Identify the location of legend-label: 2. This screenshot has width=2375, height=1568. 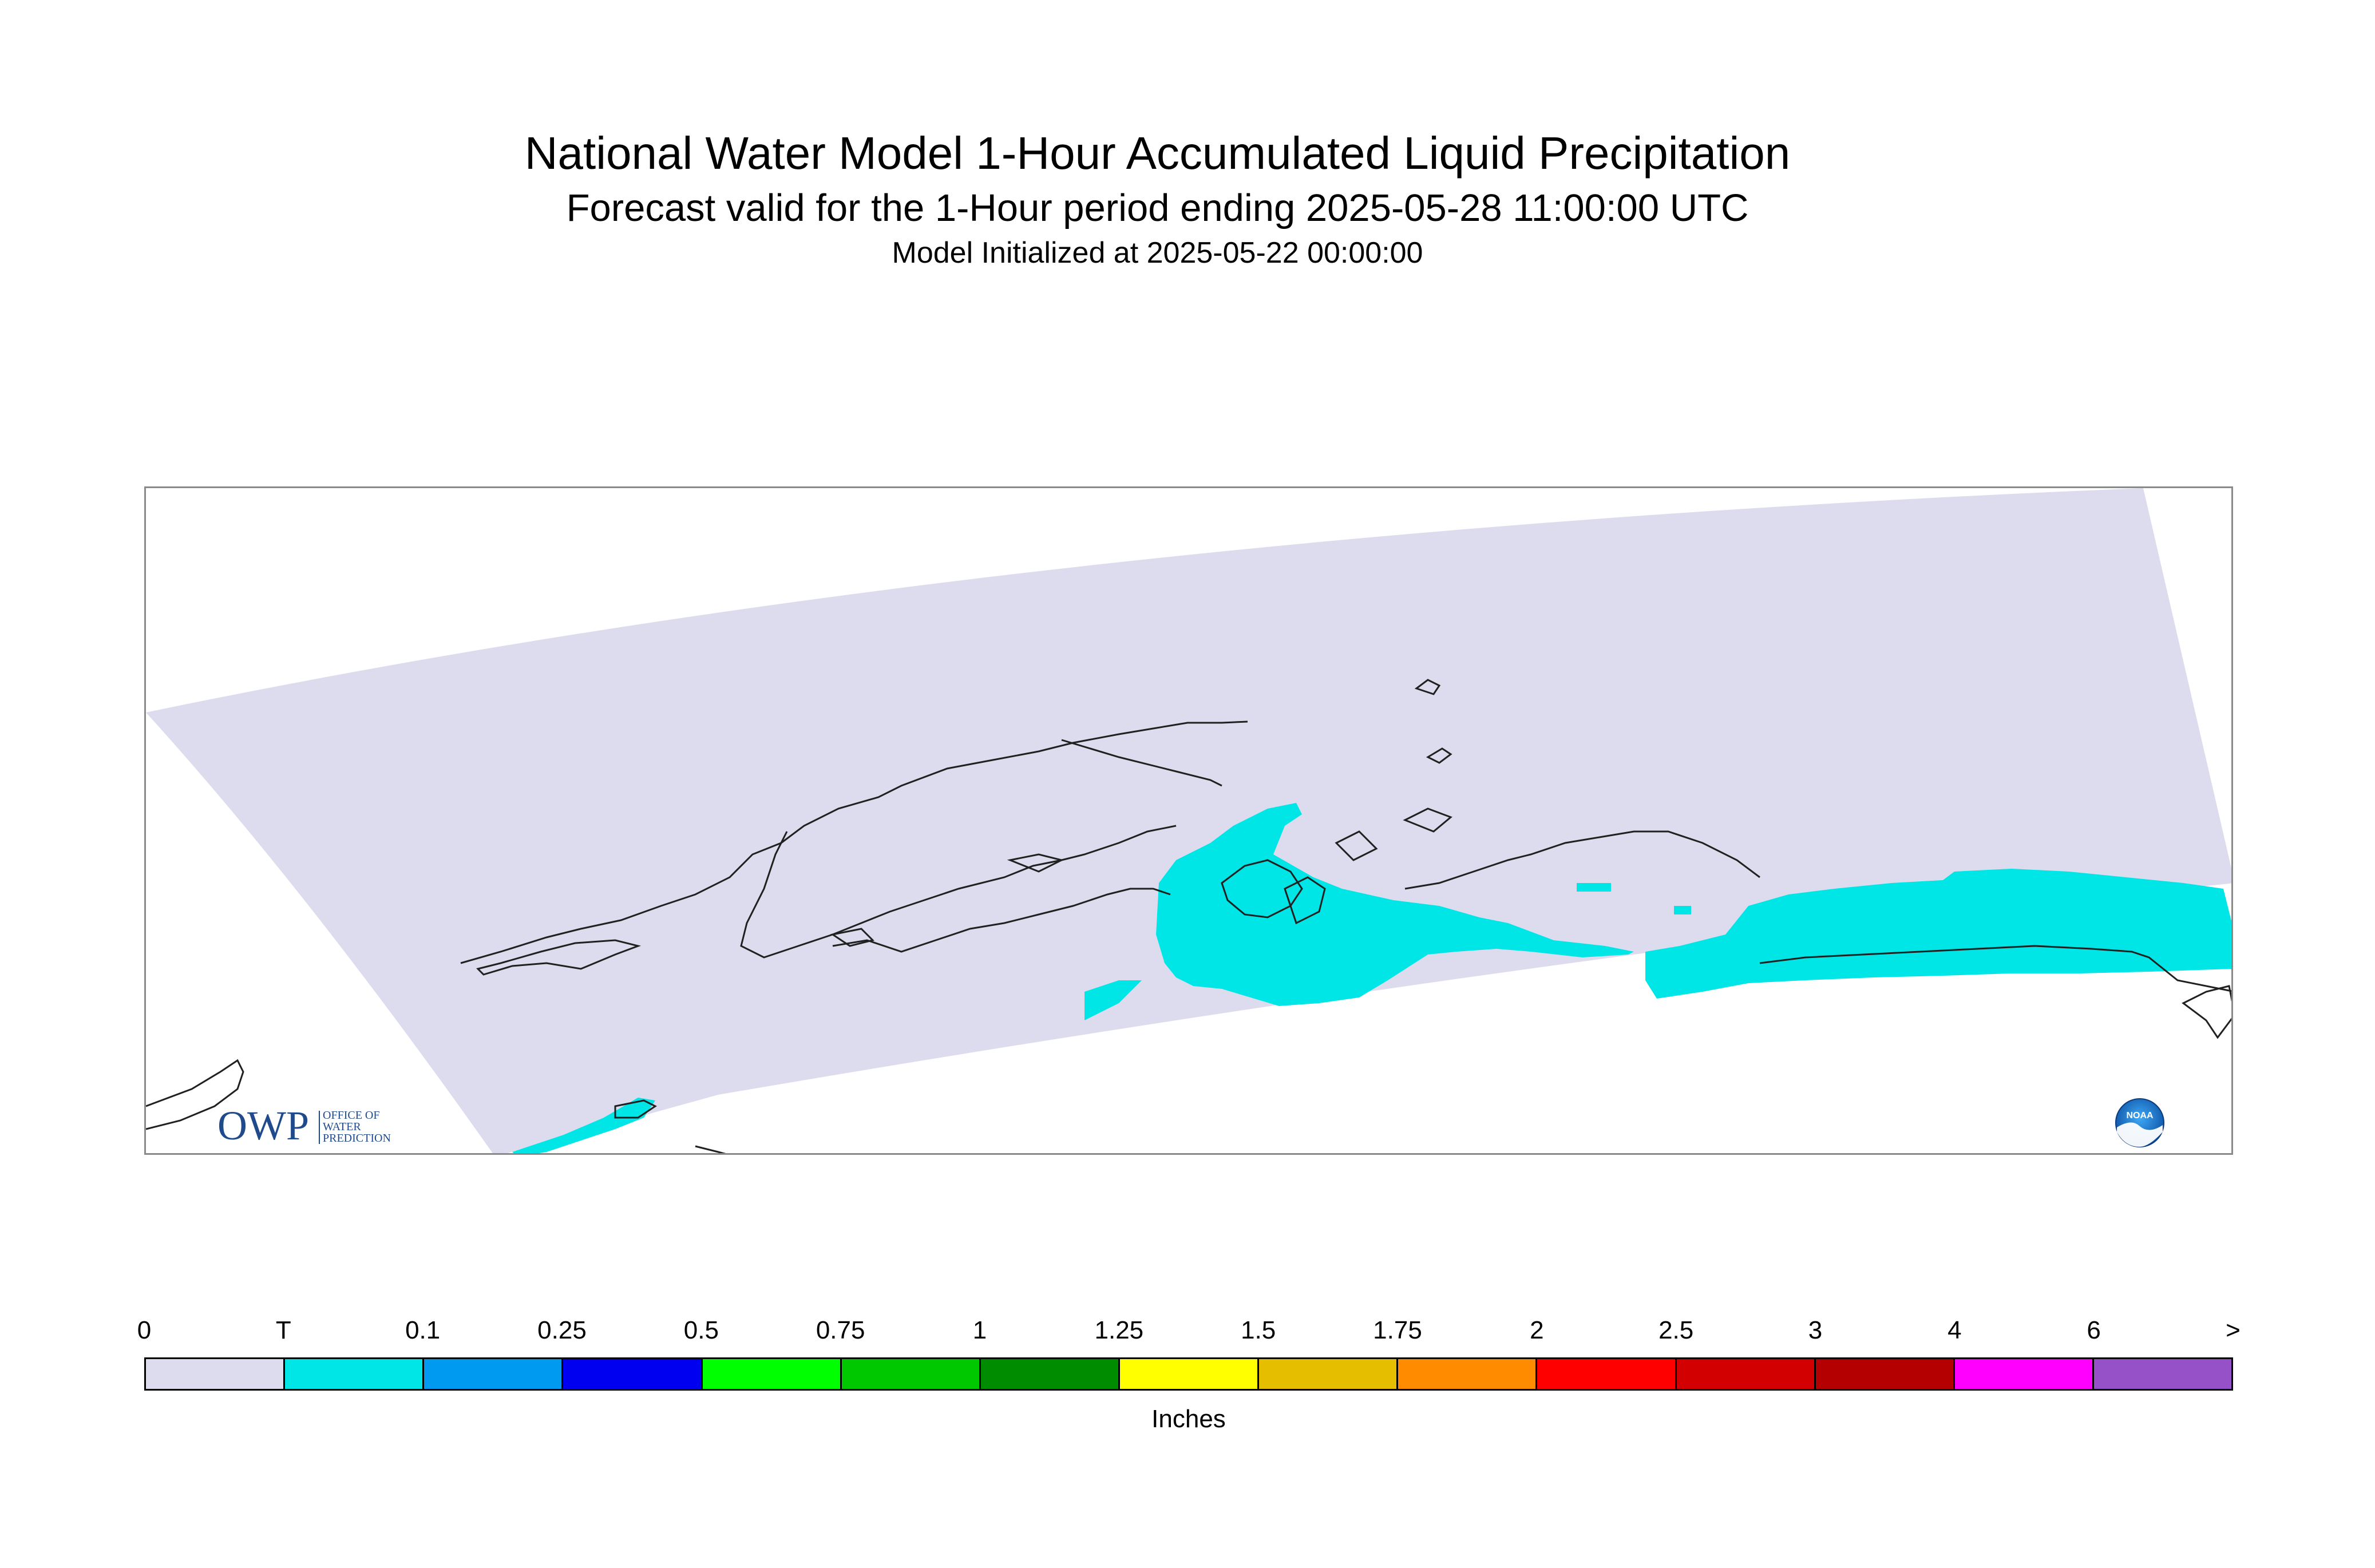
(1537, 1330).